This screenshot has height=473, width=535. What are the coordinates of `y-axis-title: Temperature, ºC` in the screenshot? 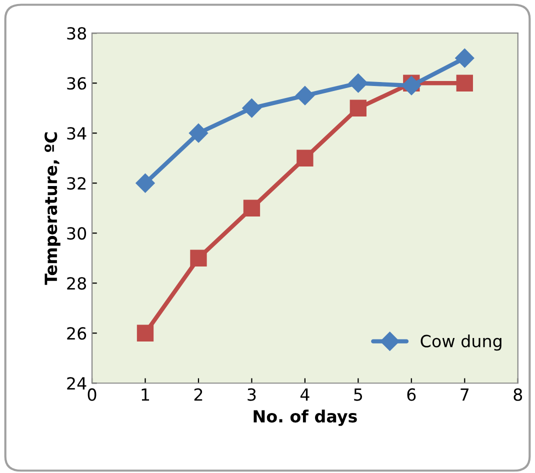 It's located at (52, 208).